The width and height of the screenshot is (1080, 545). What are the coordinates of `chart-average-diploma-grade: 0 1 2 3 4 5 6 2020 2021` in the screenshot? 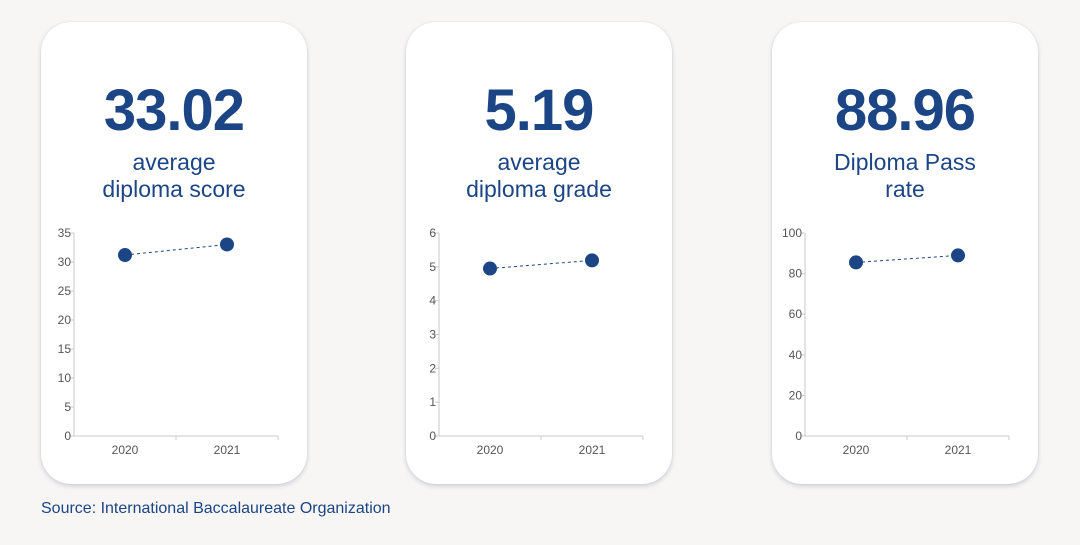 It's located at (536, 341).